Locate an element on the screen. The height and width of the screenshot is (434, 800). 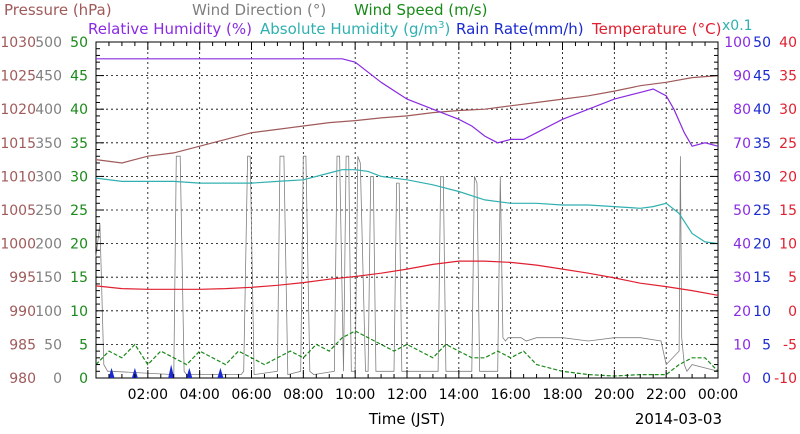
x-tick-label: 06:00 is located at coordinates (251, 395).